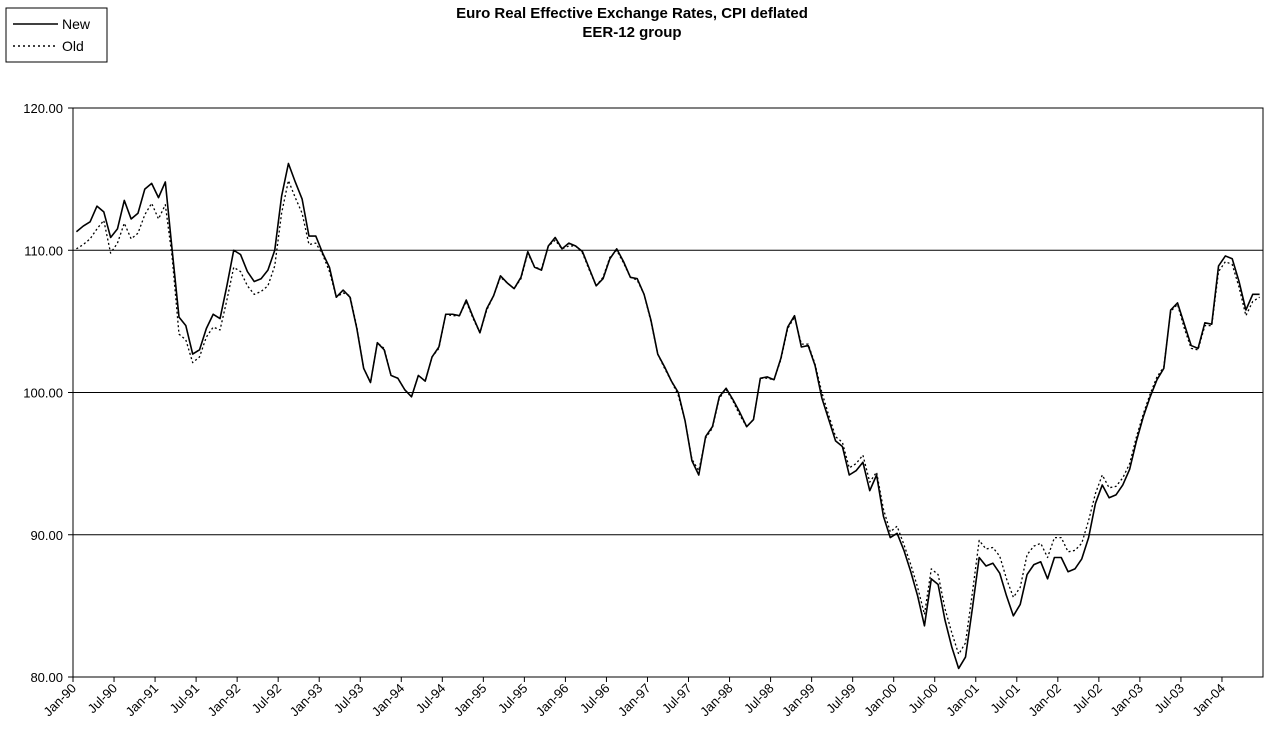 Image resolution: width=1264 pixels, height=749 pixels. Describe the element at coordinates (431, 699) in the screenshot. I see `x-tick-label: Jul-94` at that location.